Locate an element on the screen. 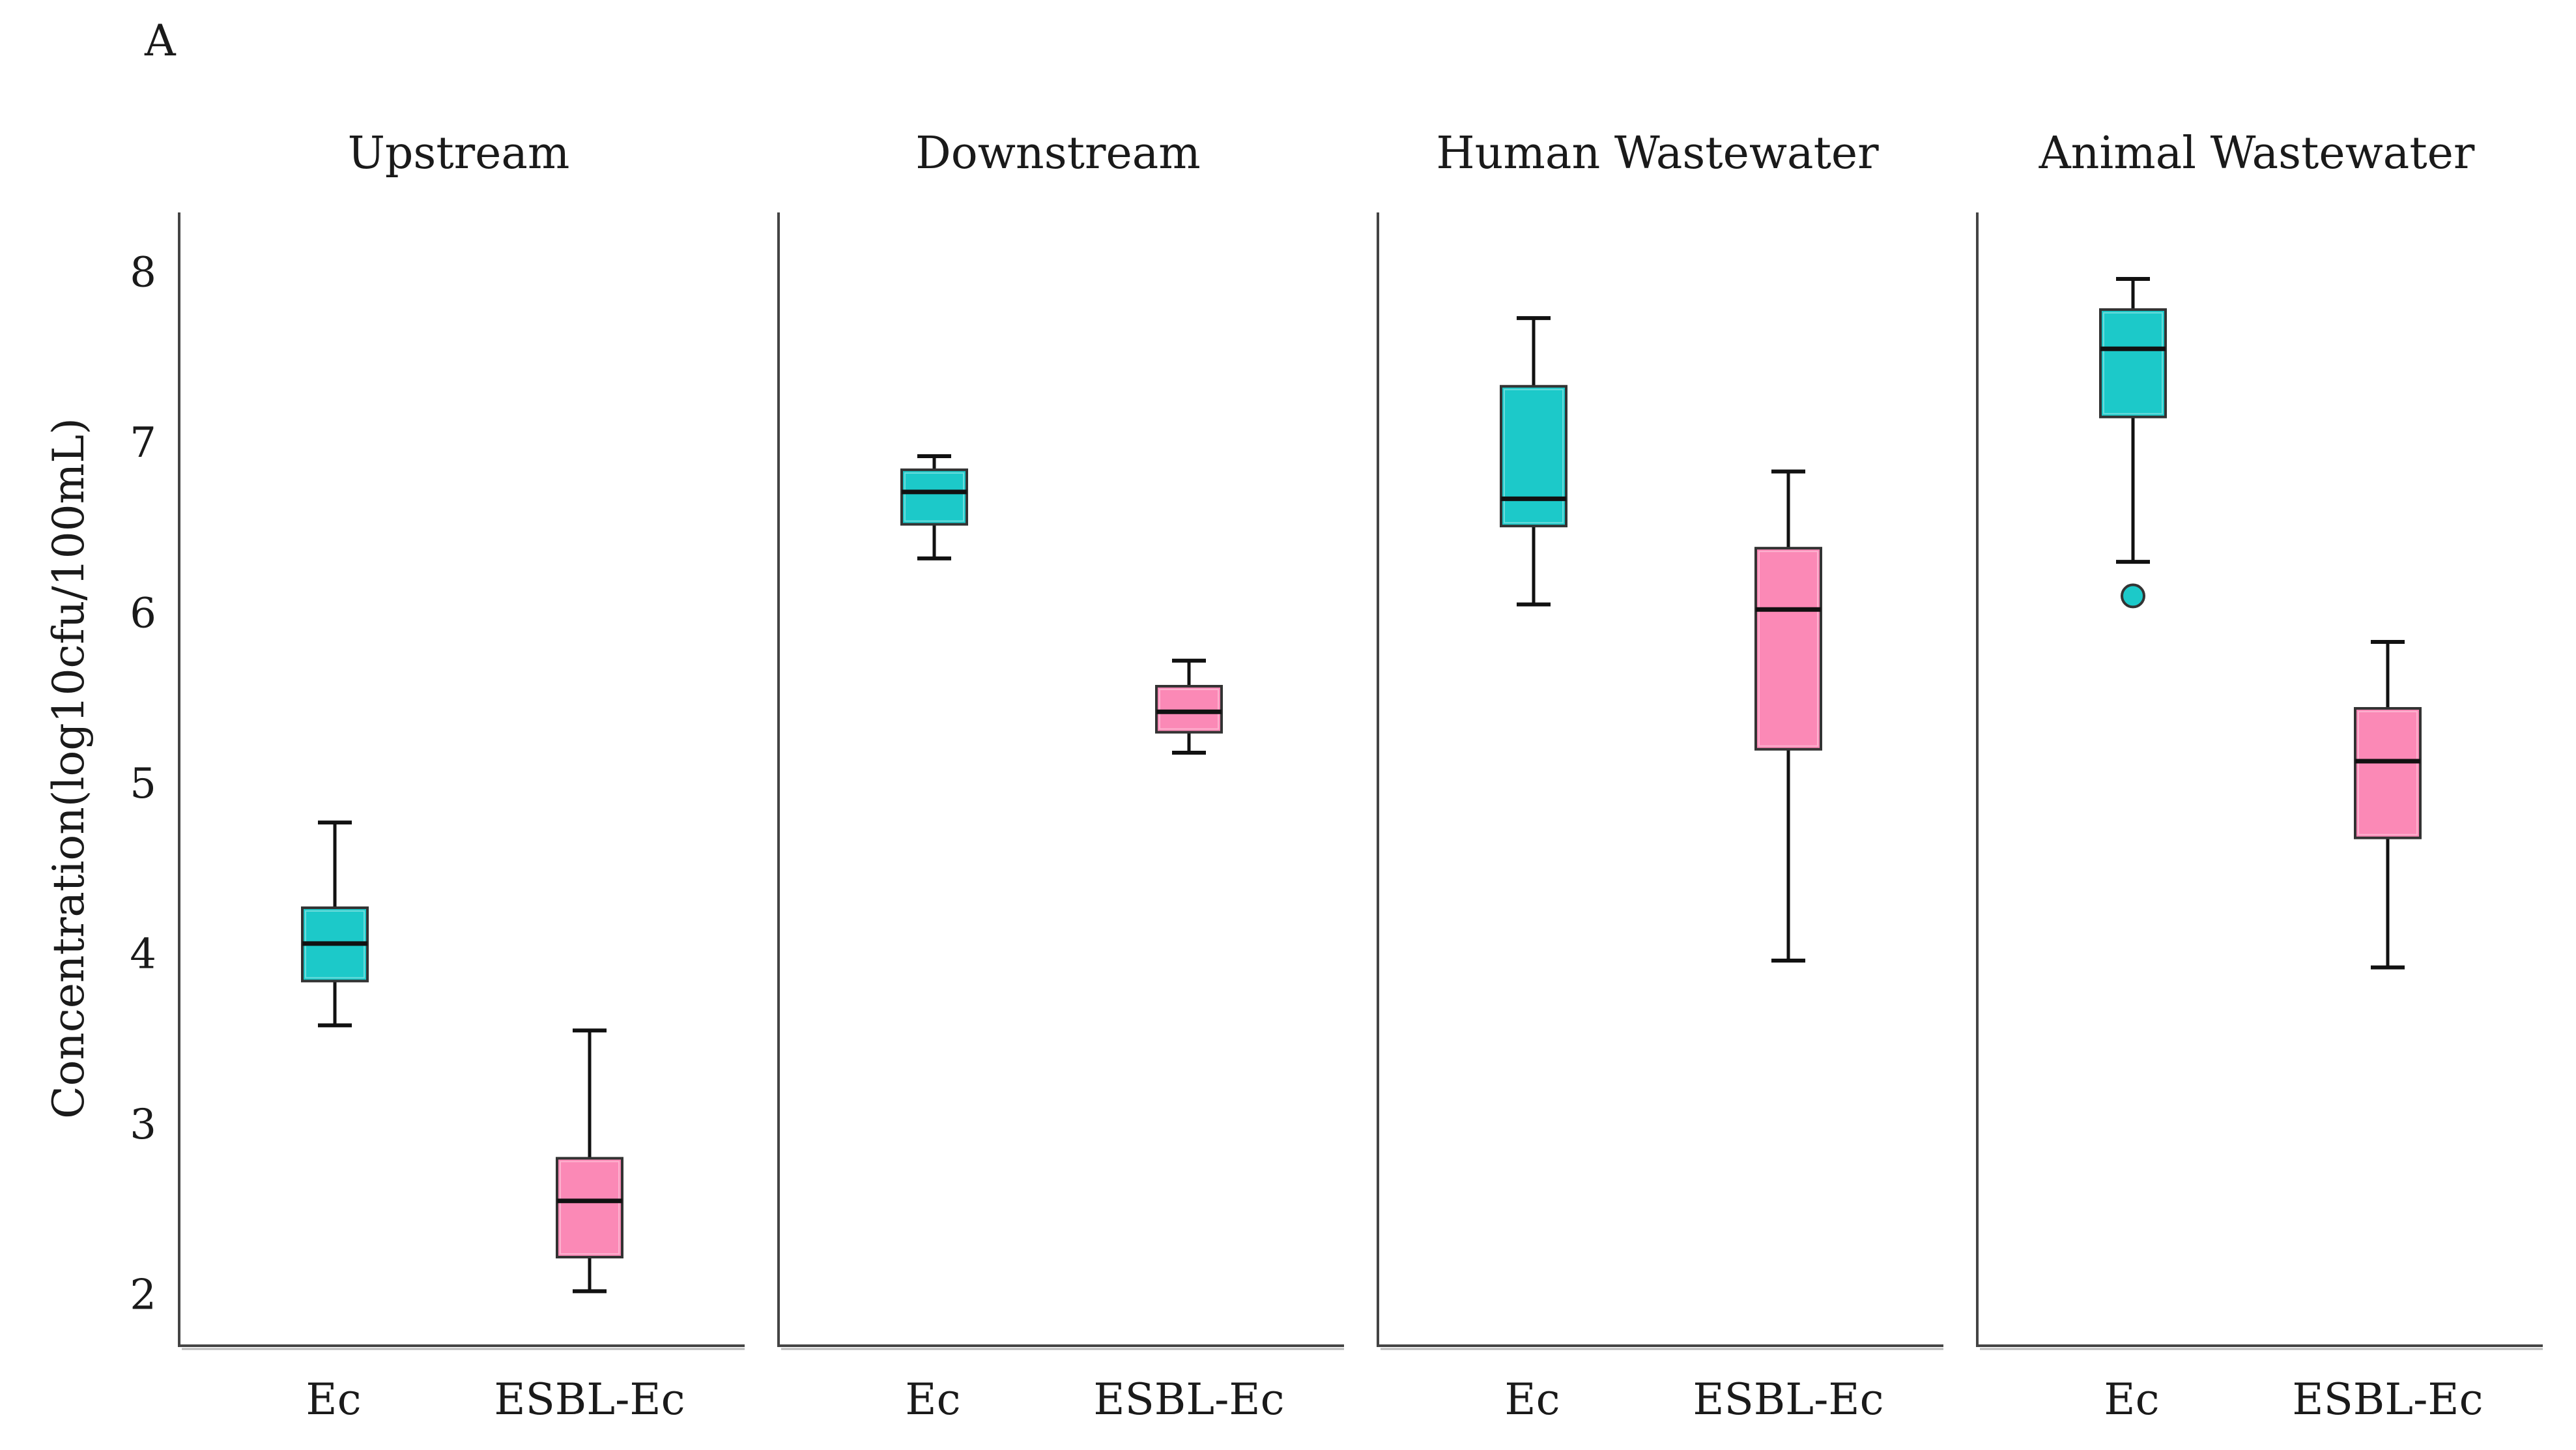  y-axis-label: Concentration(log10cfu/100mL) is located at coordinates (69, 768).